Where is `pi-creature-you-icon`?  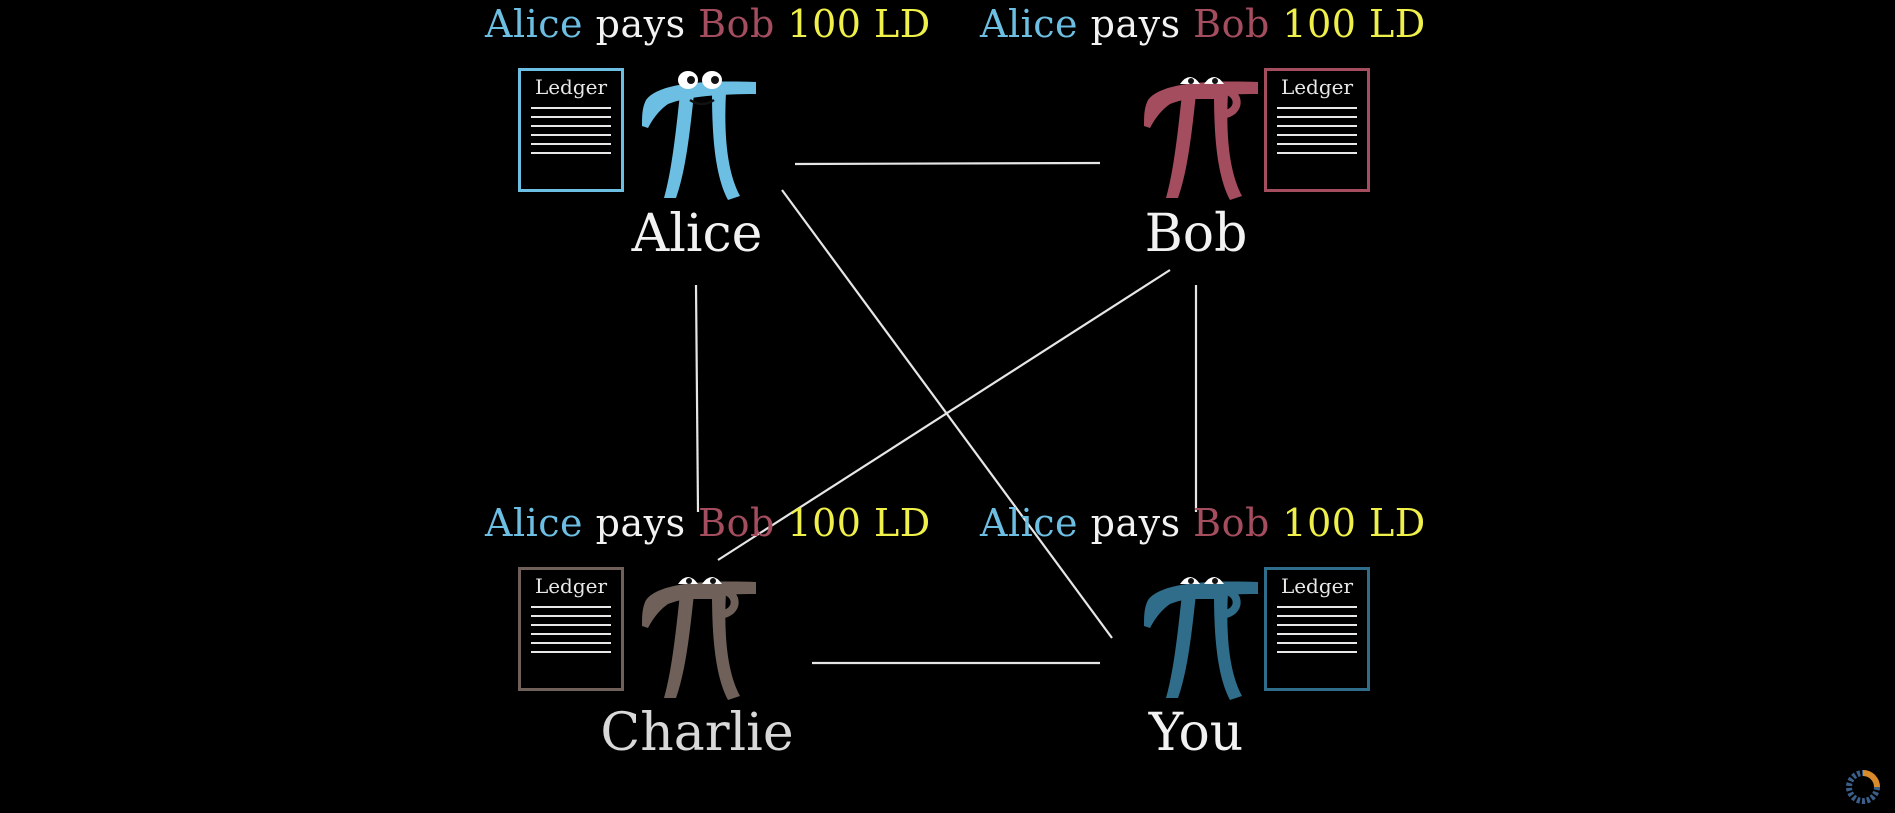
pi-creature-you-icon is located at coordinates (1201, 638).